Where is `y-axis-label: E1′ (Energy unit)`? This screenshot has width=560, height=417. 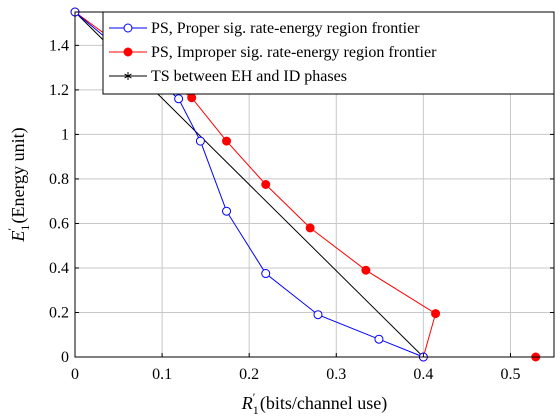 y-axis-label: E1′ (Energy unit) is located at coordinates (18, 184).